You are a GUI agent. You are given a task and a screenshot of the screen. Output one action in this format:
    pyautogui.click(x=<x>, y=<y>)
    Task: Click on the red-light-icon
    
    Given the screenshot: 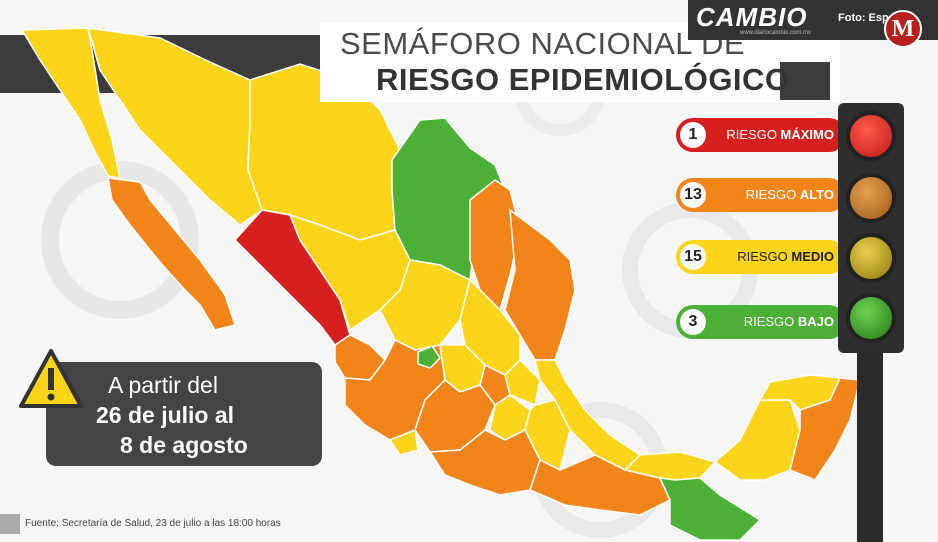 What is the action you would take?
    pyautogui.click(x=871, y=136)
    